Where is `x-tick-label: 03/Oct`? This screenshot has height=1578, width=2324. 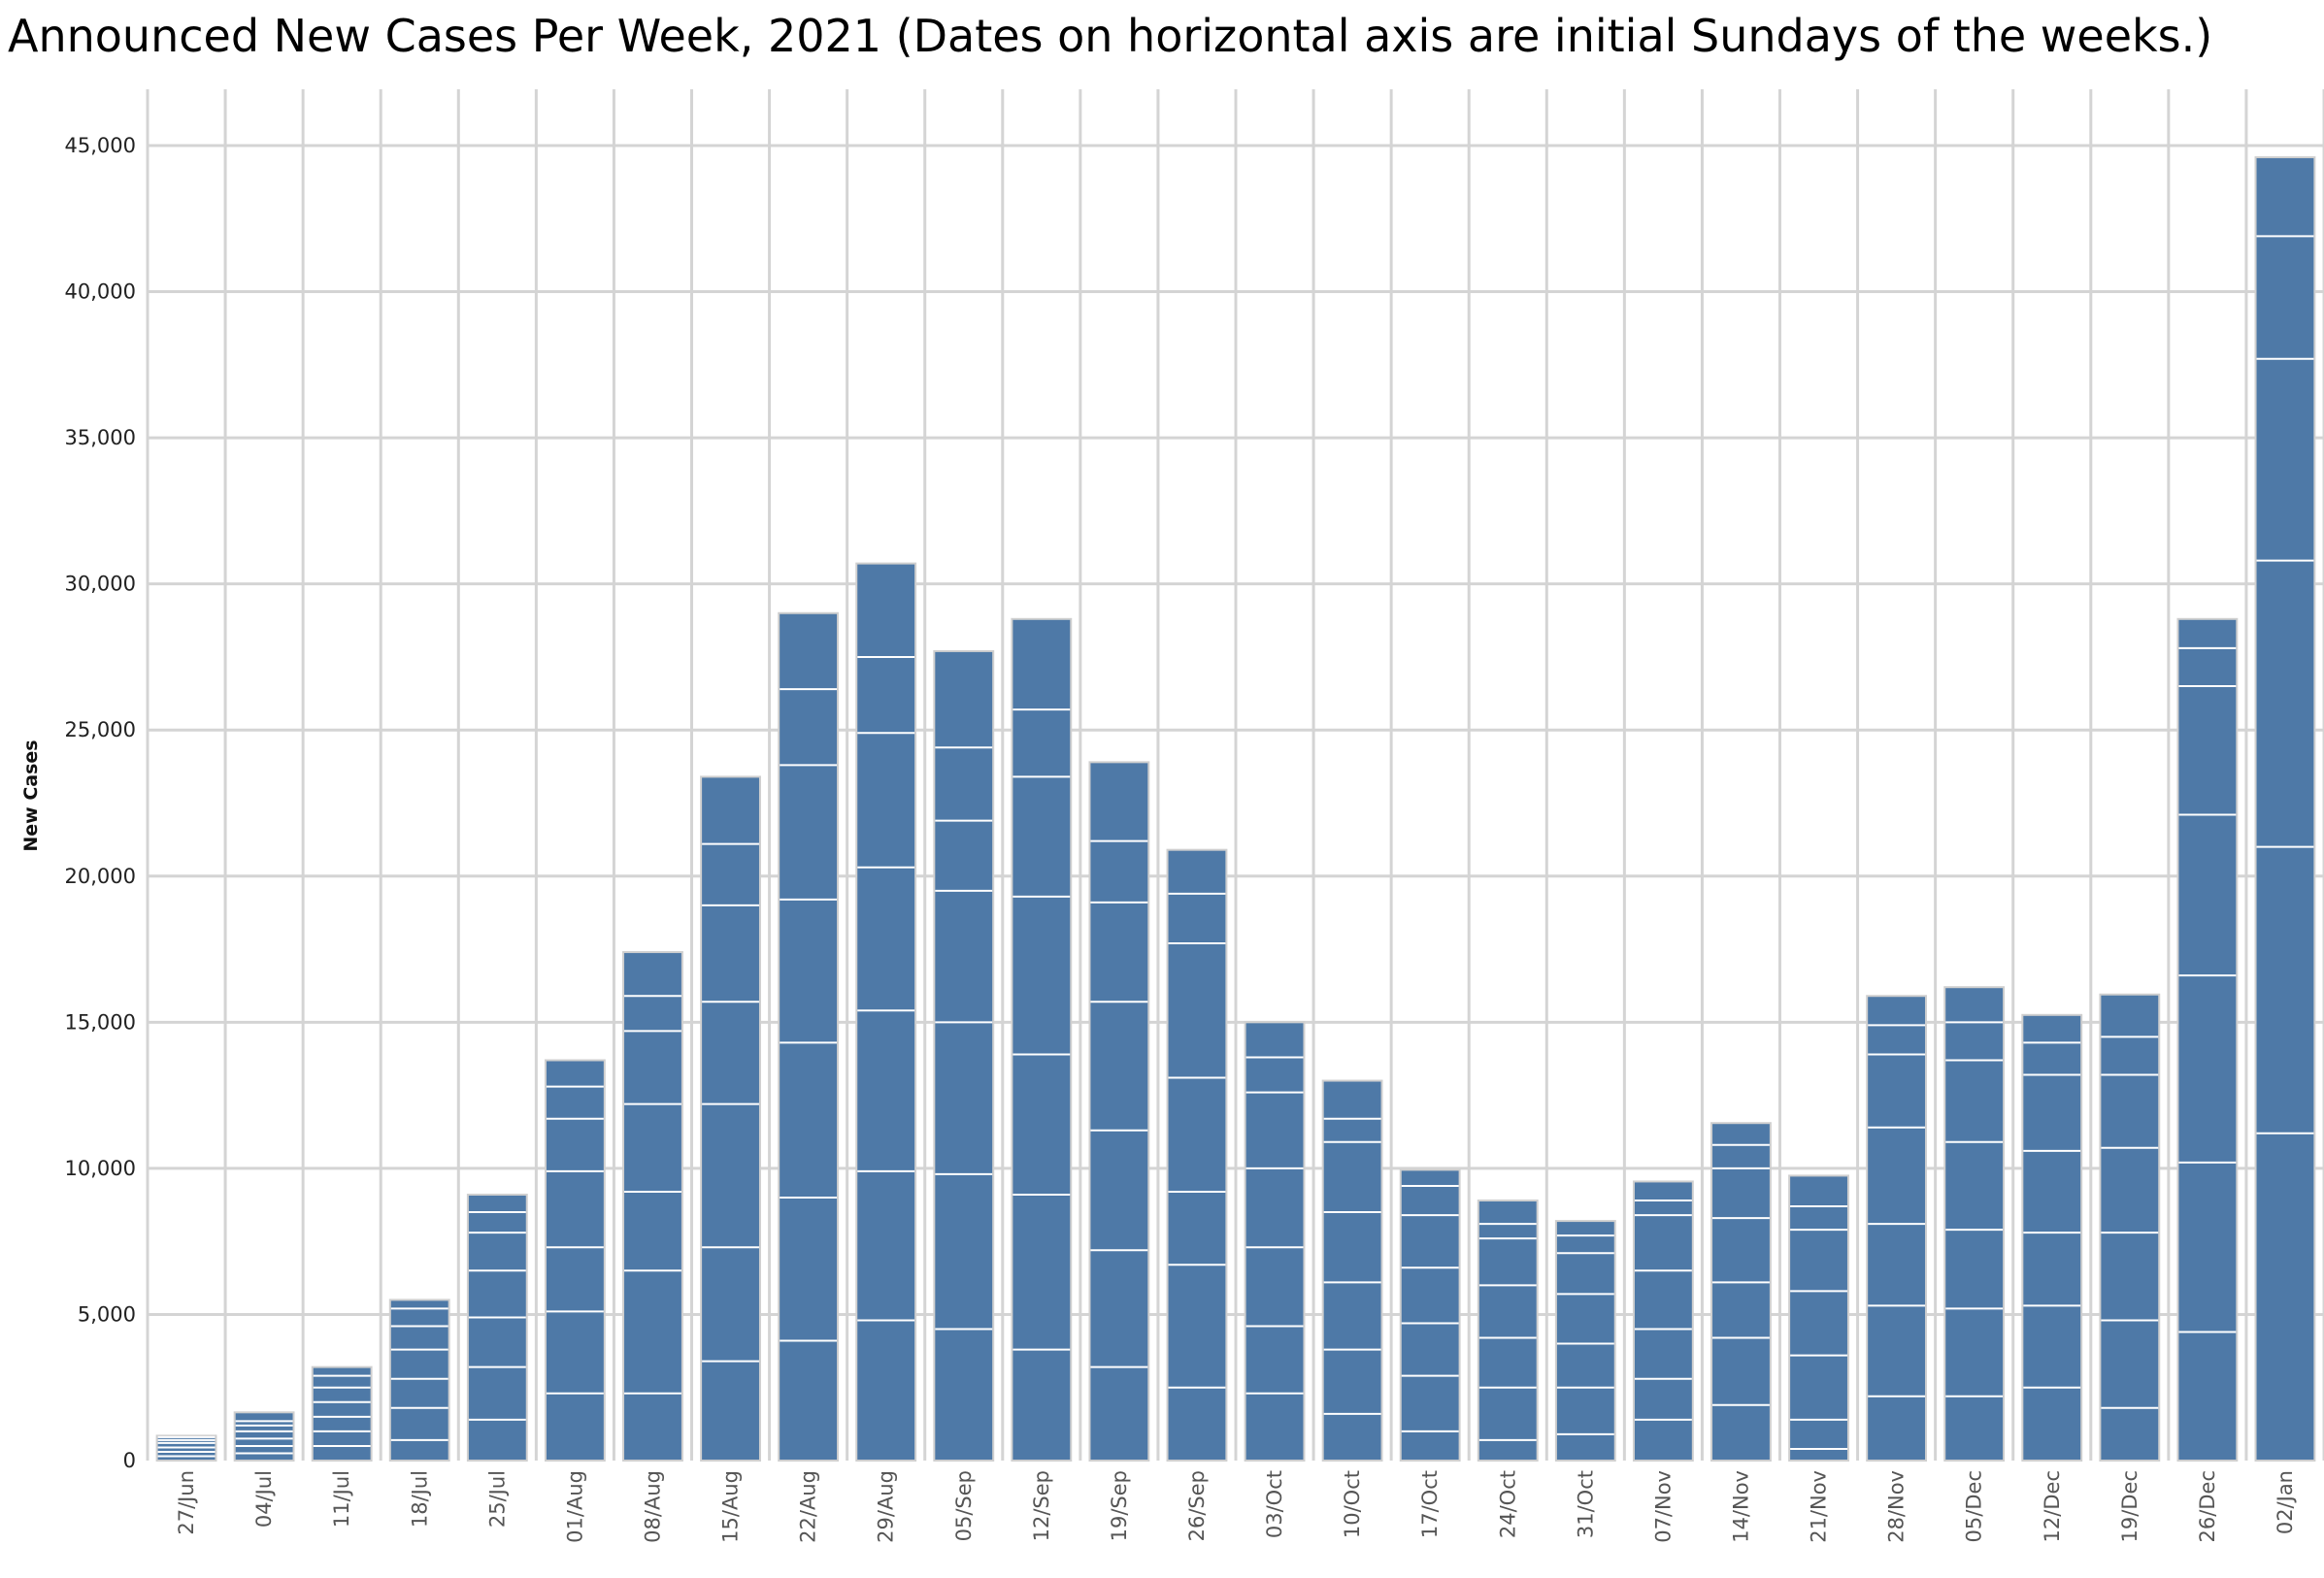 x-tick-label: 03/Oct is located at coordinates (1274, 1504).